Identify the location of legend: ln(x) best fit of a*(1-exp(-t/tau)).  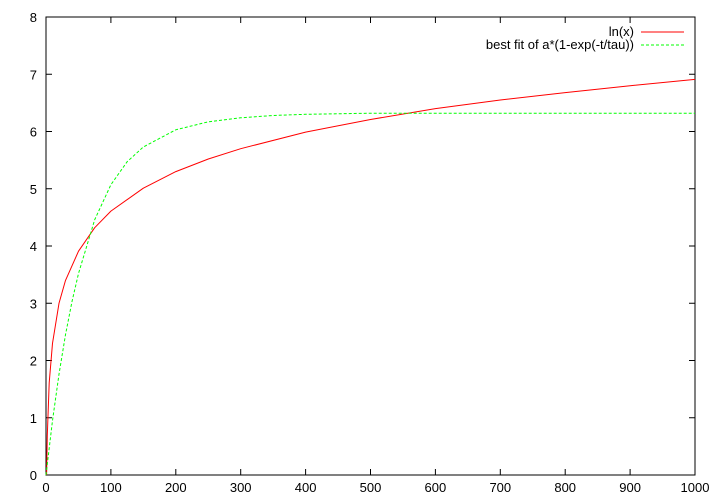
(585, 38).